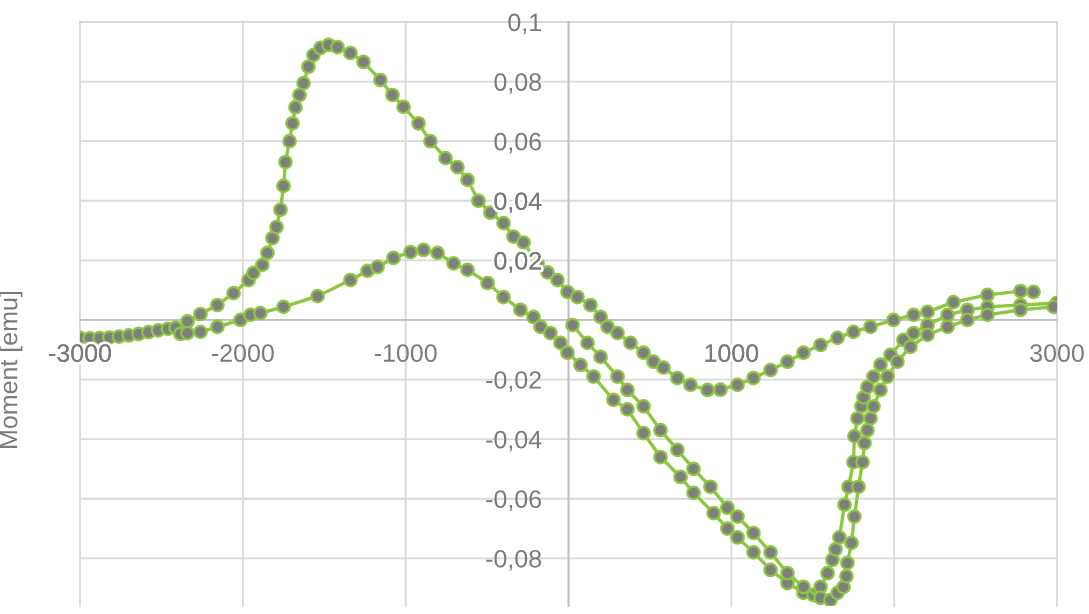 Image resolution: width=1089 pixels, height=614 pixels. I want to click on x-tick-label: 3000, so click(1057, 353).